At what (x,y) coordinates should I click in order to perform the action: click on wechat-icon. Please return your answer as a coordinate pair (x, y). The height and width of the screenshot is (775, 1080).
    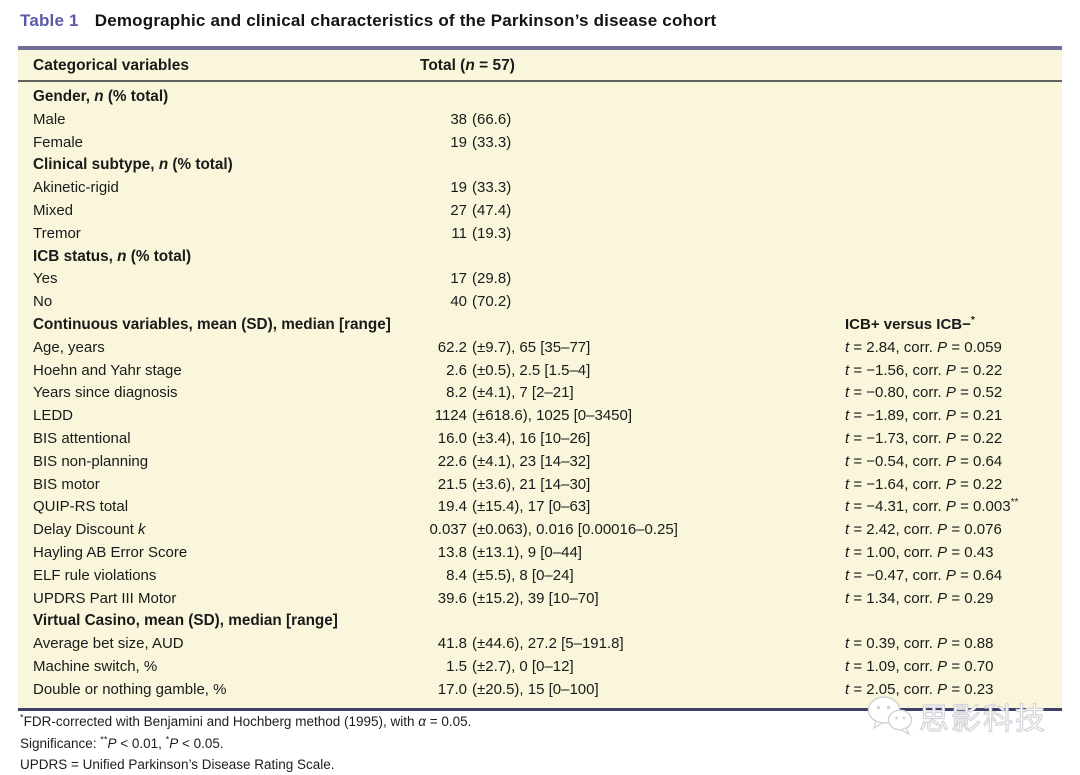
    Looking at the image, I should click on (890, 716).